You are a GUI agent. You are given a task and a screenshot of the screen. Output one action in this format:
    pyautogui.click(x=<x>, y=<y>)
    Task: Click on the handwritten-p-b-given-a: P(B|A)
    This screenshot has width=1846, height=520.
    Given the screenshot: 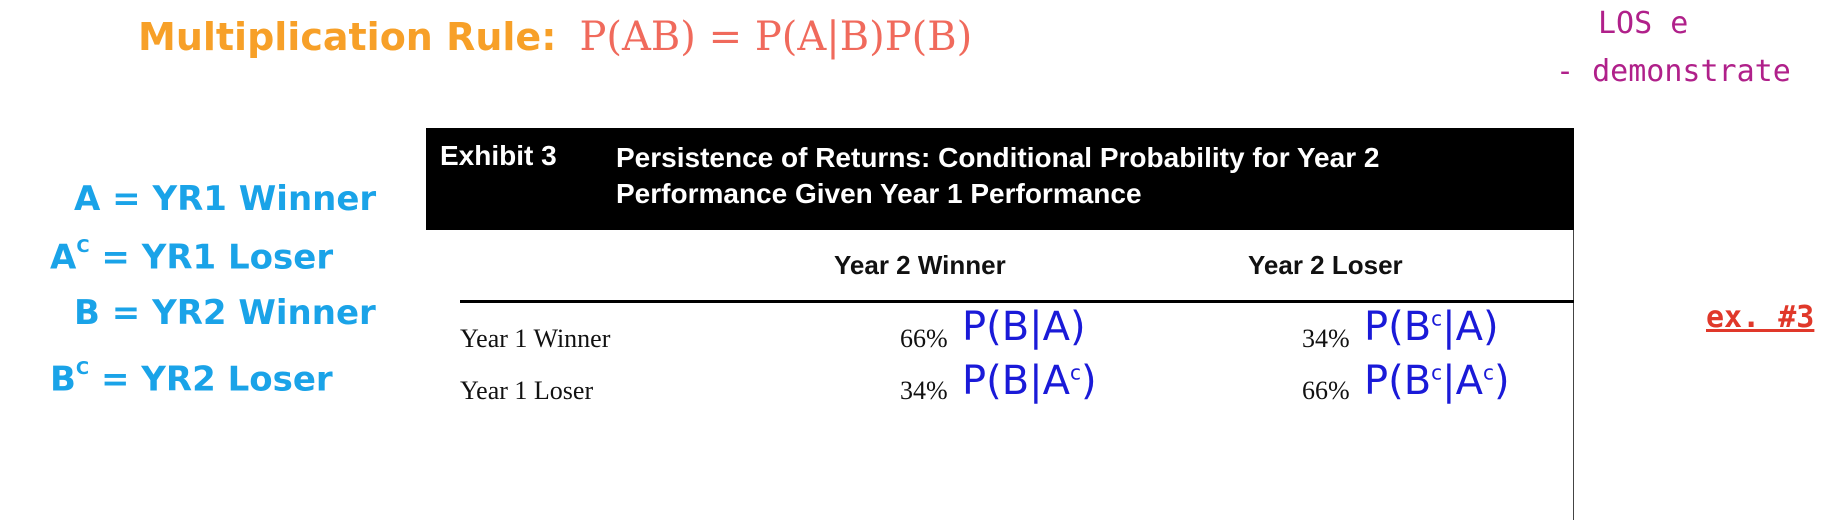 What is the action you would take?
    pyautogui.click(x=1024, y=327)
    